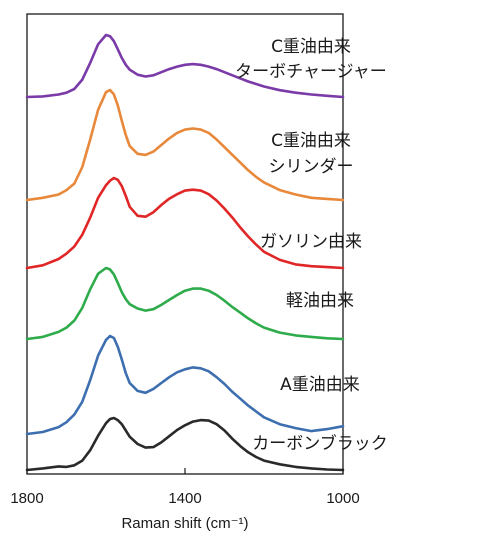 The height and width of the screenshot is (537, 483). What do you see at coordinates (184, 498) in the screenshot?
I see `x-tick-label-1: 1400` at bounding box center [184, 498].